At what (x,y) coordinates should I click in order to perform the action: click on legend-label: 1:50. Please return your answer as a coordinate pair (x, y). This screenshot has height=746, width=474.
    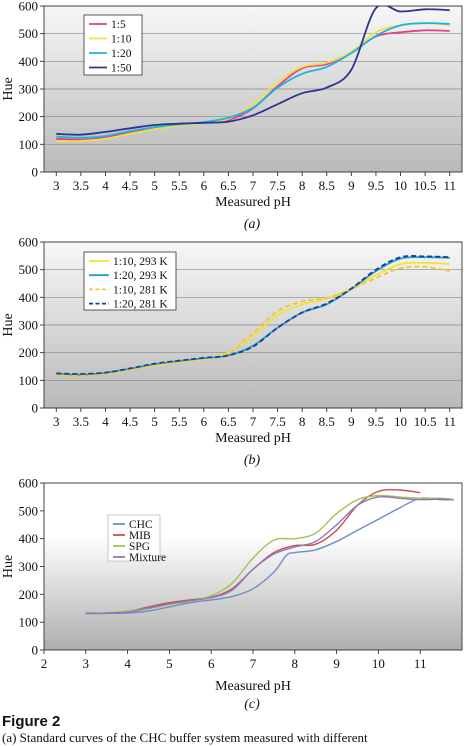
    Looking at the image, I should click on (121, 69).